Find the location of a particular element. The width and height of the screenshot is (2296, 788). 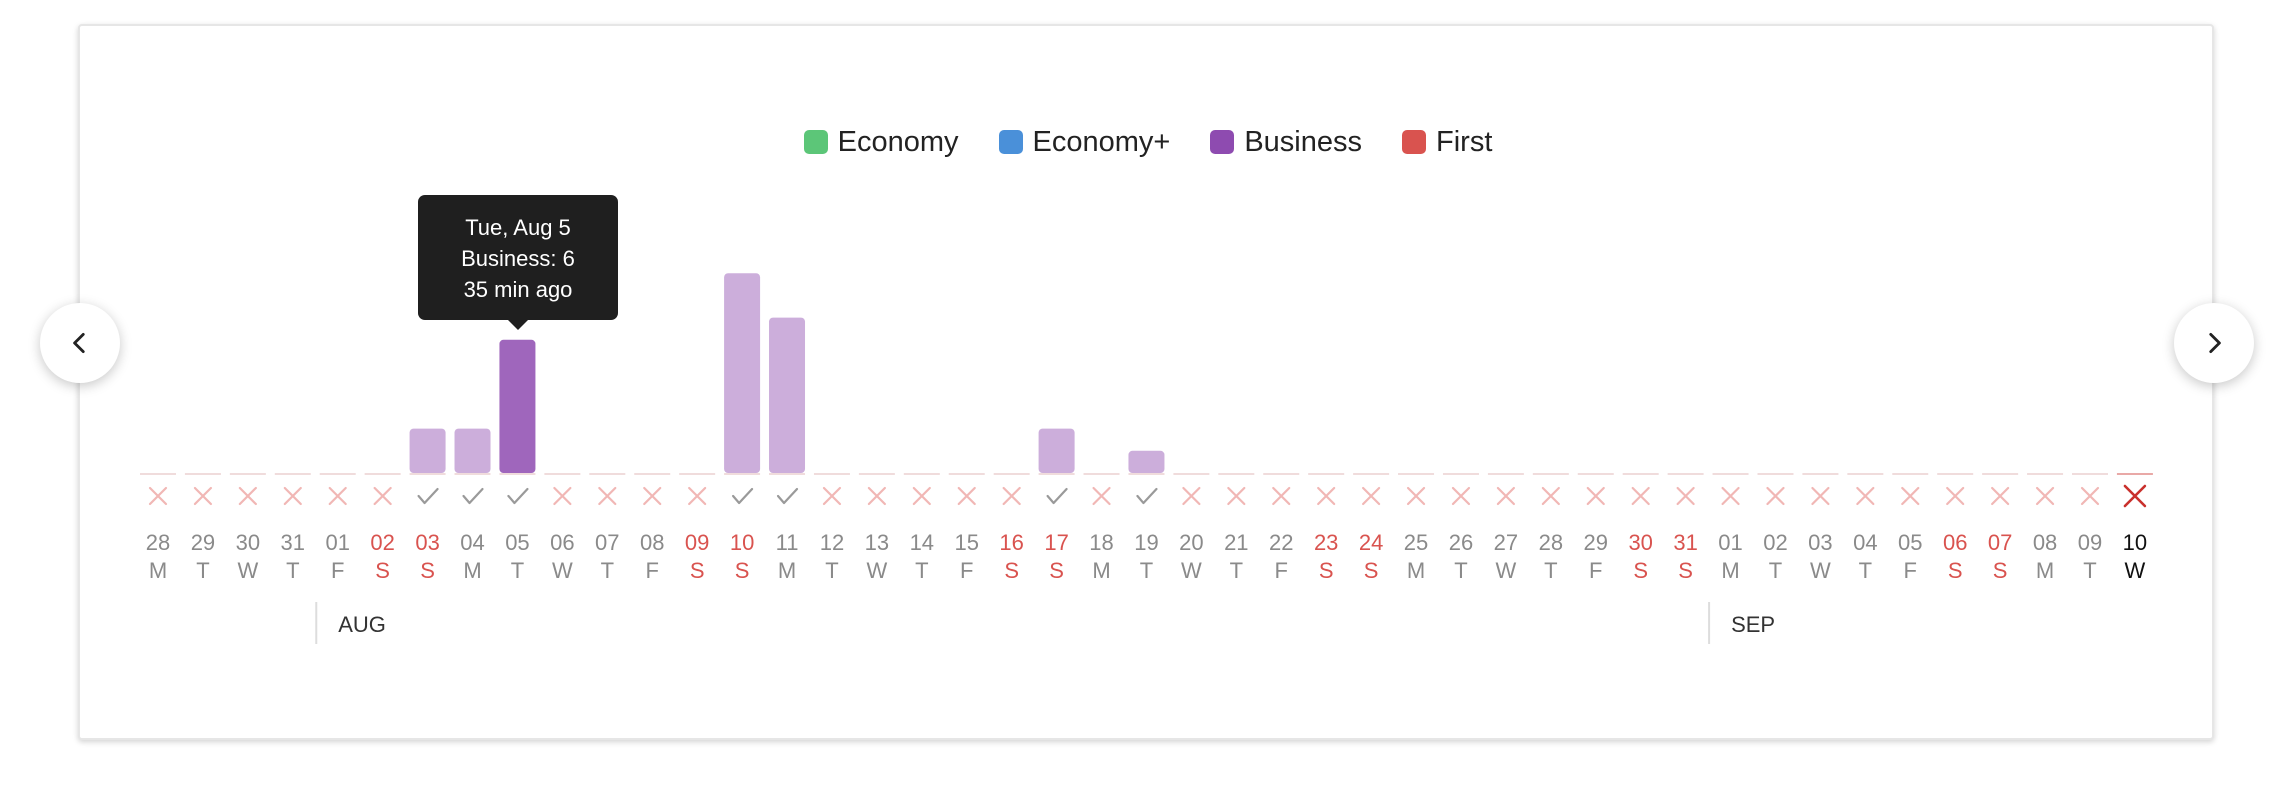

tick-label-day: 07 is located at coordinates (2000, 542).